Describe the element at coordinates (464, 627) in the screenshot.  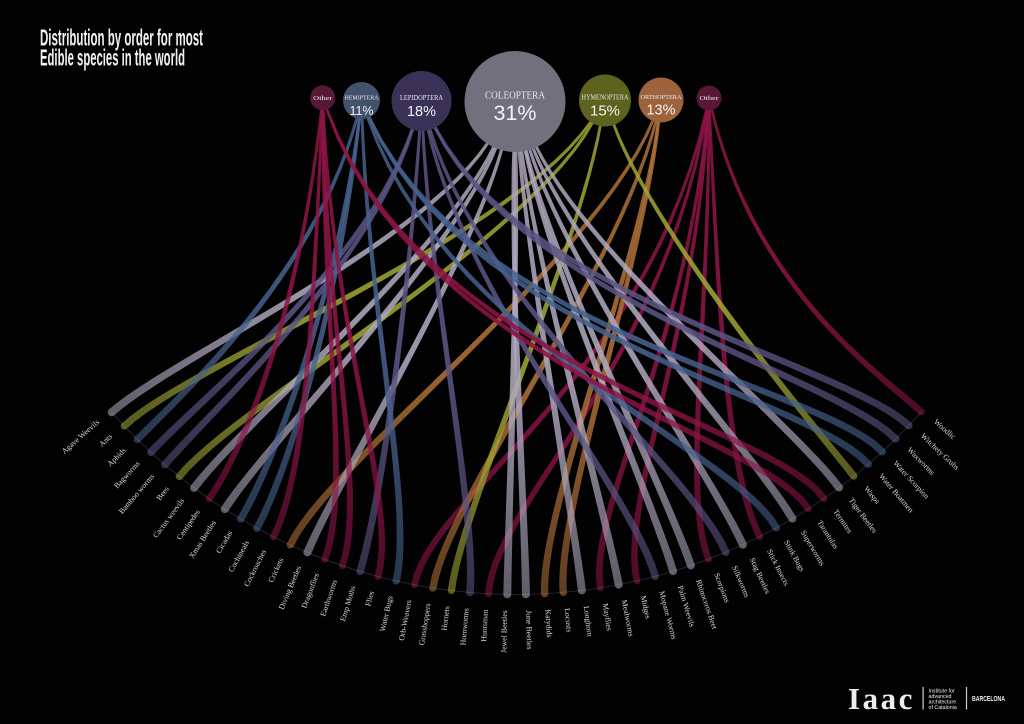
I see `svg-text: Hornworms` at that location.